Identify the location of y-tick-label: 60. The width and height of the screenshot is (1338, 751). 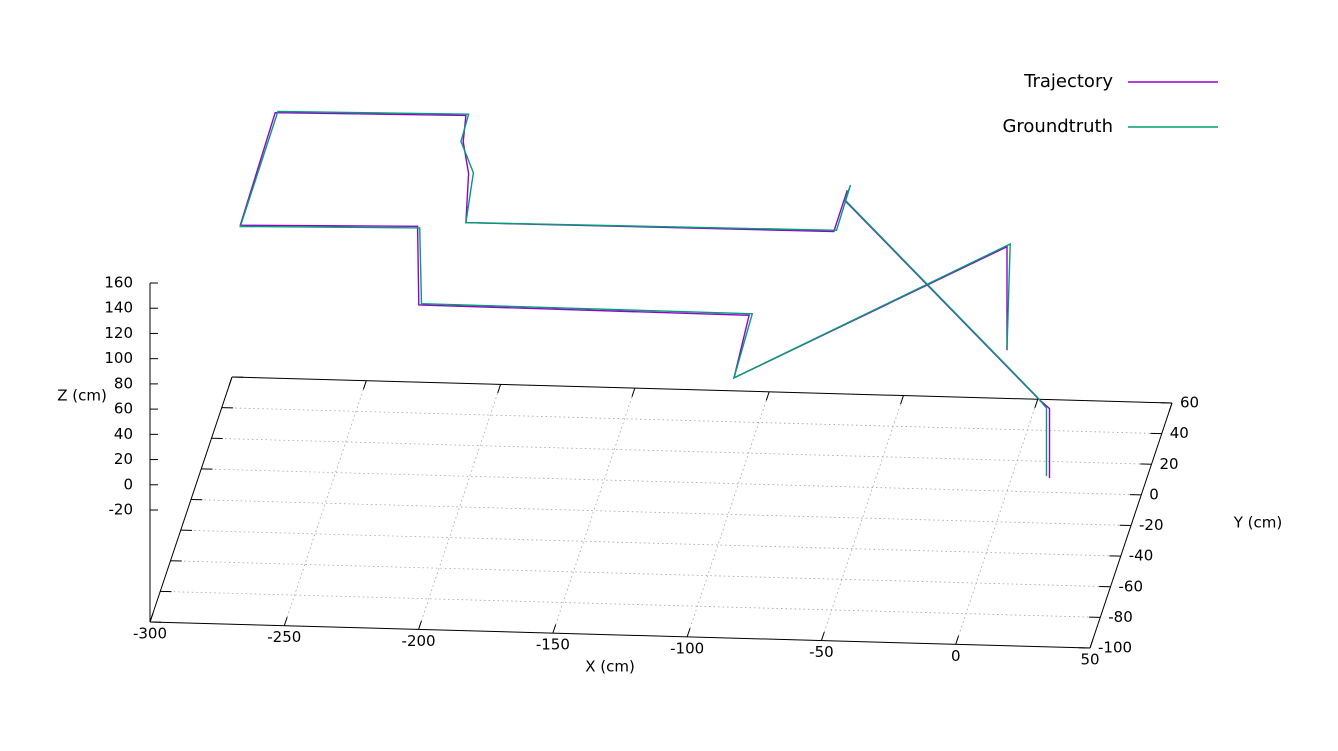
(1189, 403).